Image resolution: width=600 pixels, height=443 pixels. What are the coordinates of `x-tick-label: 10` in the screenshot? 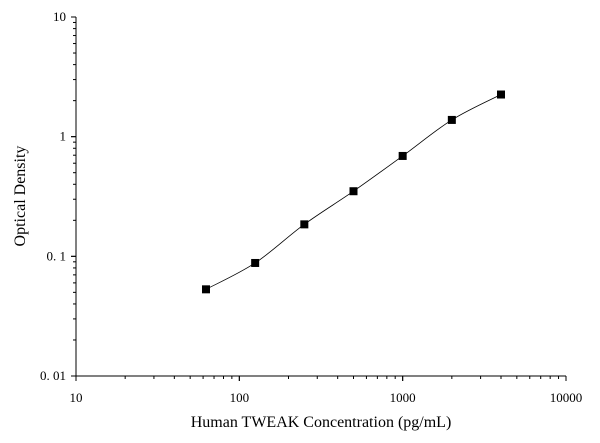 It's located at (76, 397).